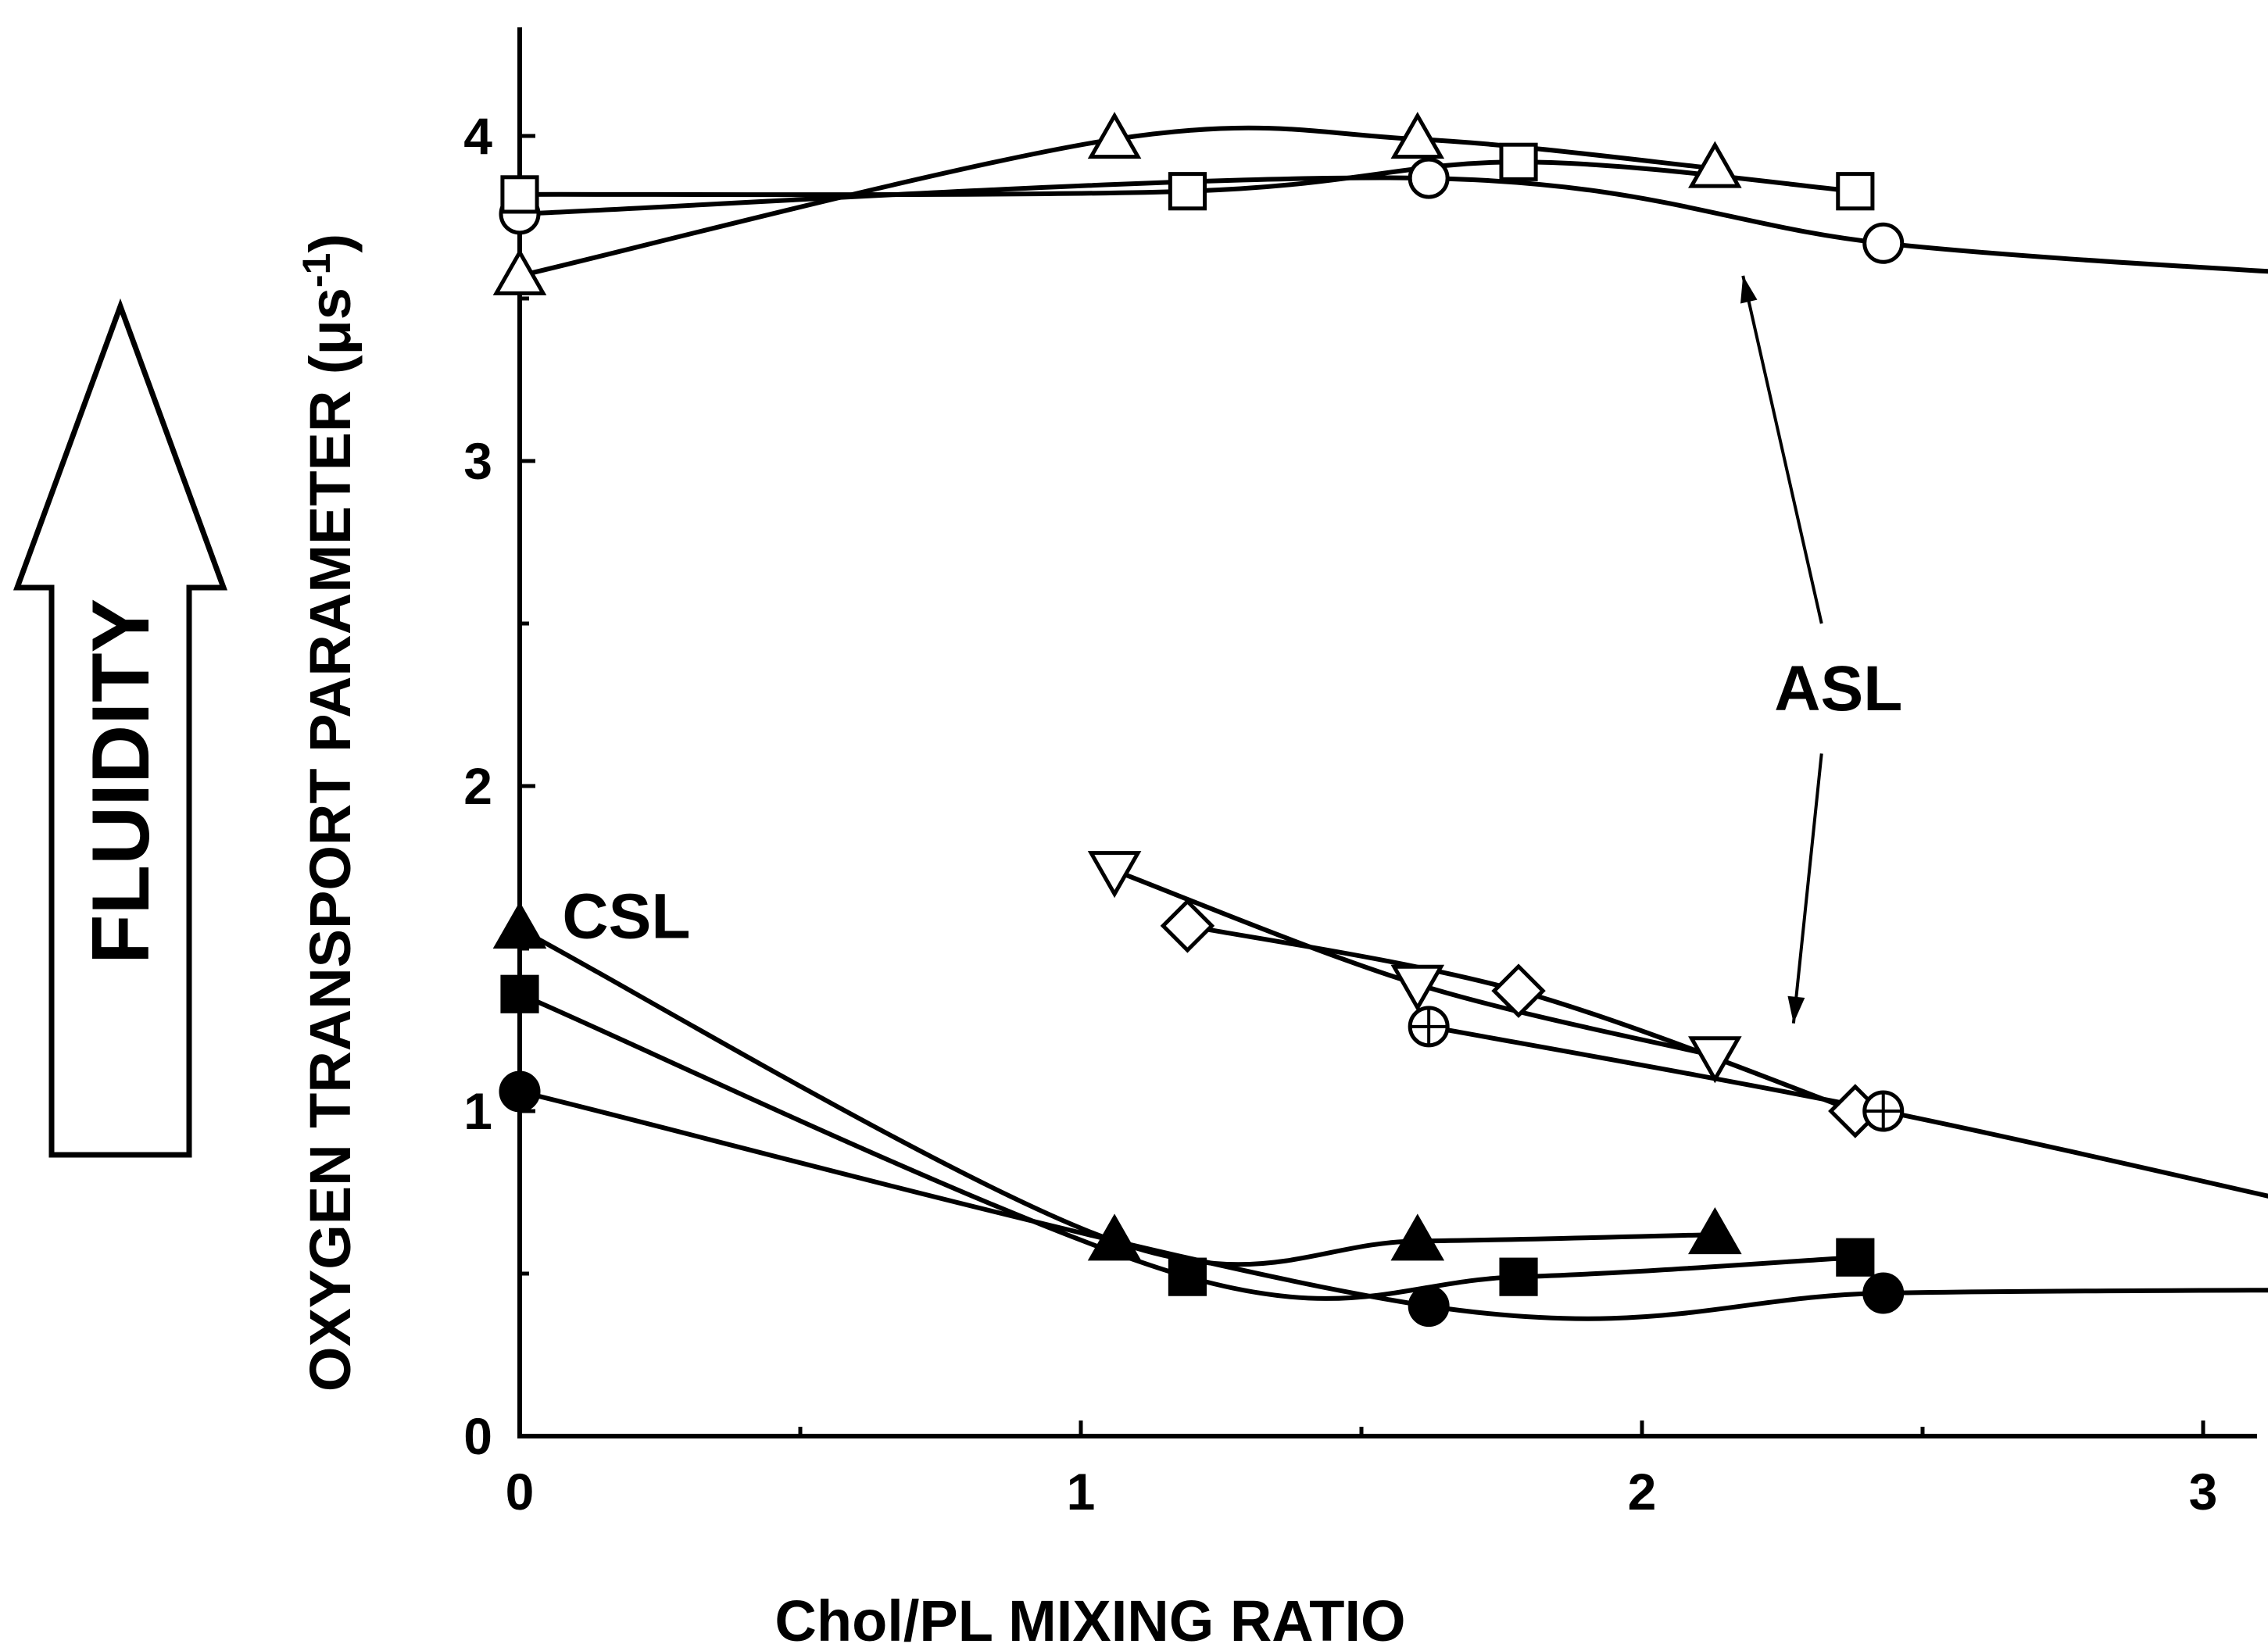 This screenshot has height=1651, width=2268. I want to click on fluidity-label: FLUIDITY, so click(121, 781).